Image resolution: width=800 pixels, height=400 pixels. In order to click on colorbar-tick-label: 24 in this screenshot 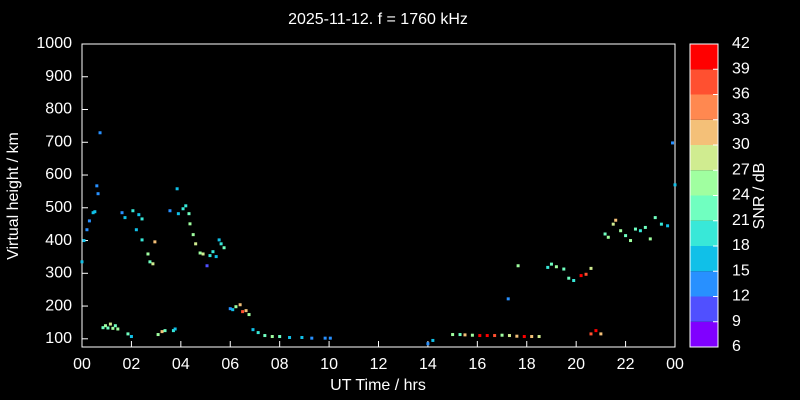, I will do `click(741, 195)`.